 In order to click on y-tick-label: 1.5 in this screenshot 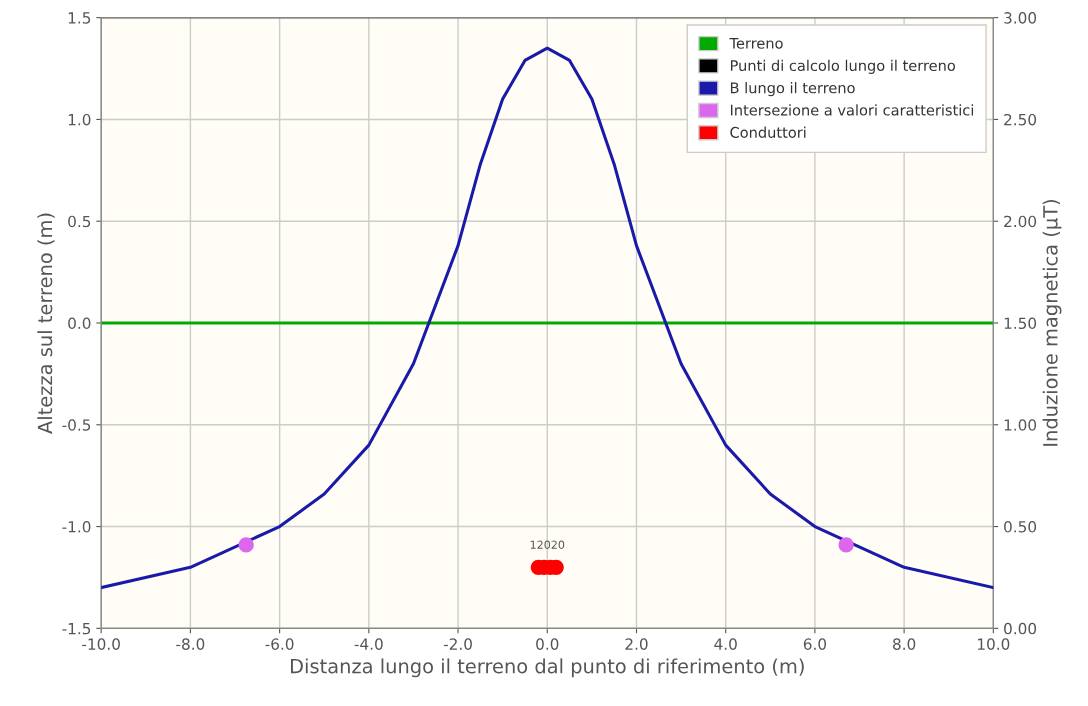, I will do `click(79, 18)`.